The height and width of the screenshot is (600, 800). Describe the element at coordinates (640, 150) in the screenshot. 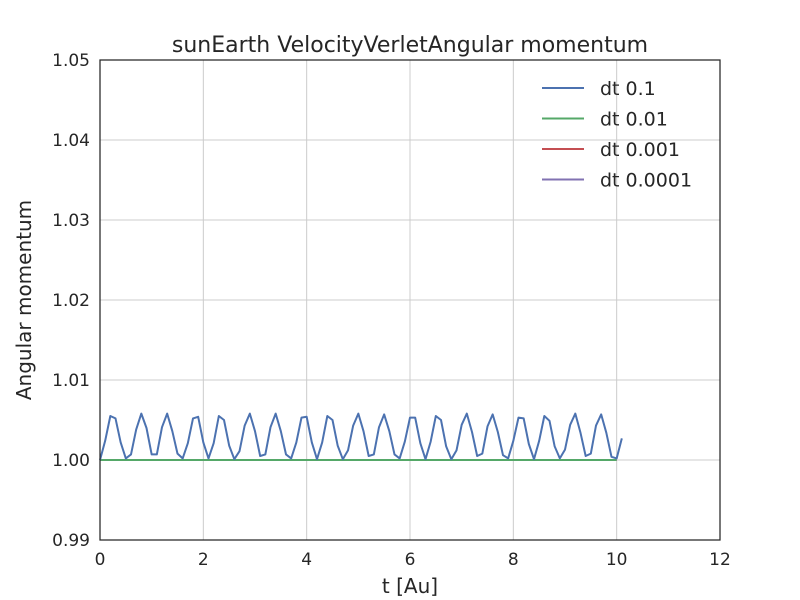

I see `legend-label: dt 0.001` at that location.